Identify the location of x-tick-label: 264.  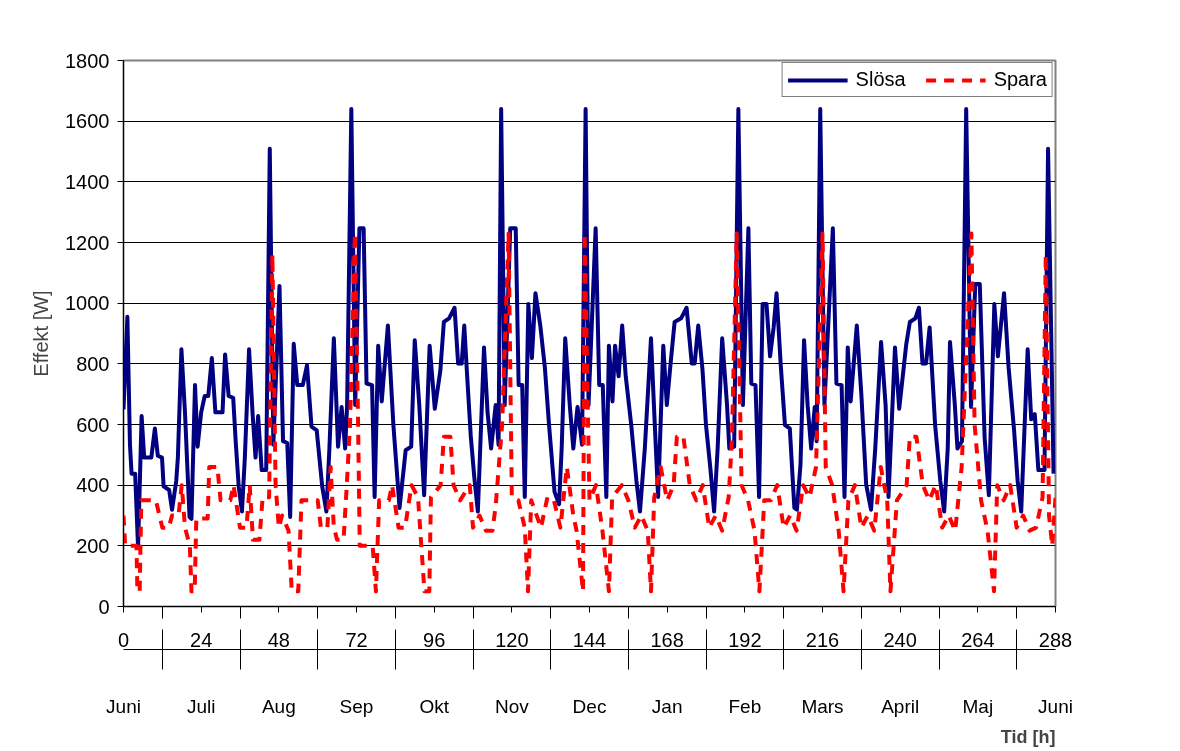
(978, 639).